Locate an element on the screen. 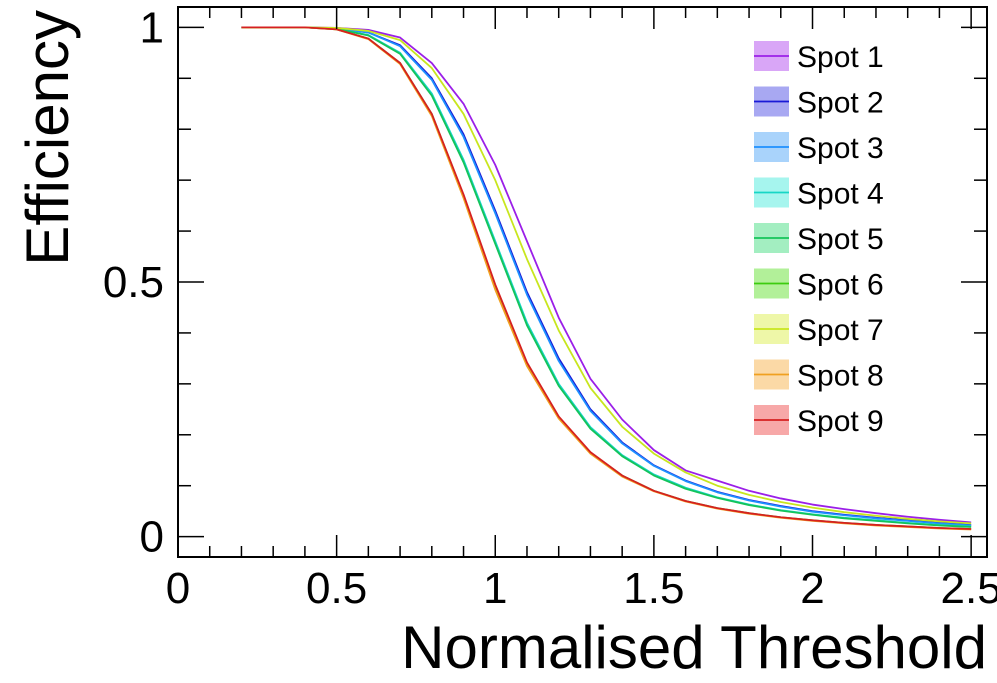 Image resolution: width=997 pixels, height=683 pixels. legend-entry-spot-4: Spot 4 is located at coordinates (819, 194).